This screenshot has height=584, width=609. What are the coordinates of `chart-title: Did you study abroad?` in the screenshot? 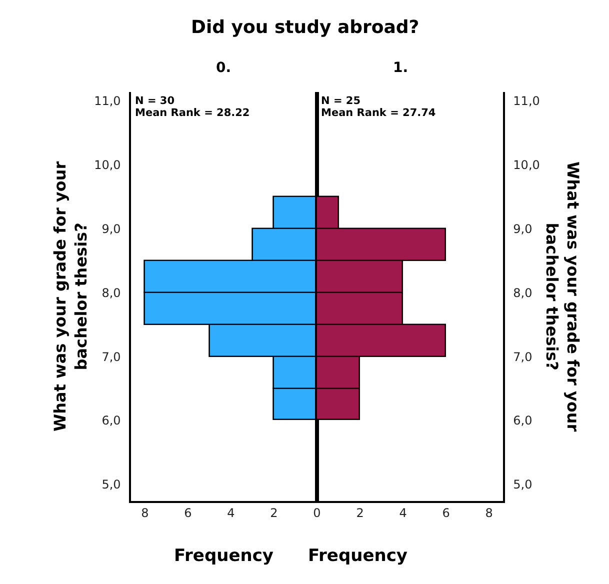 It's located at (305, 27).